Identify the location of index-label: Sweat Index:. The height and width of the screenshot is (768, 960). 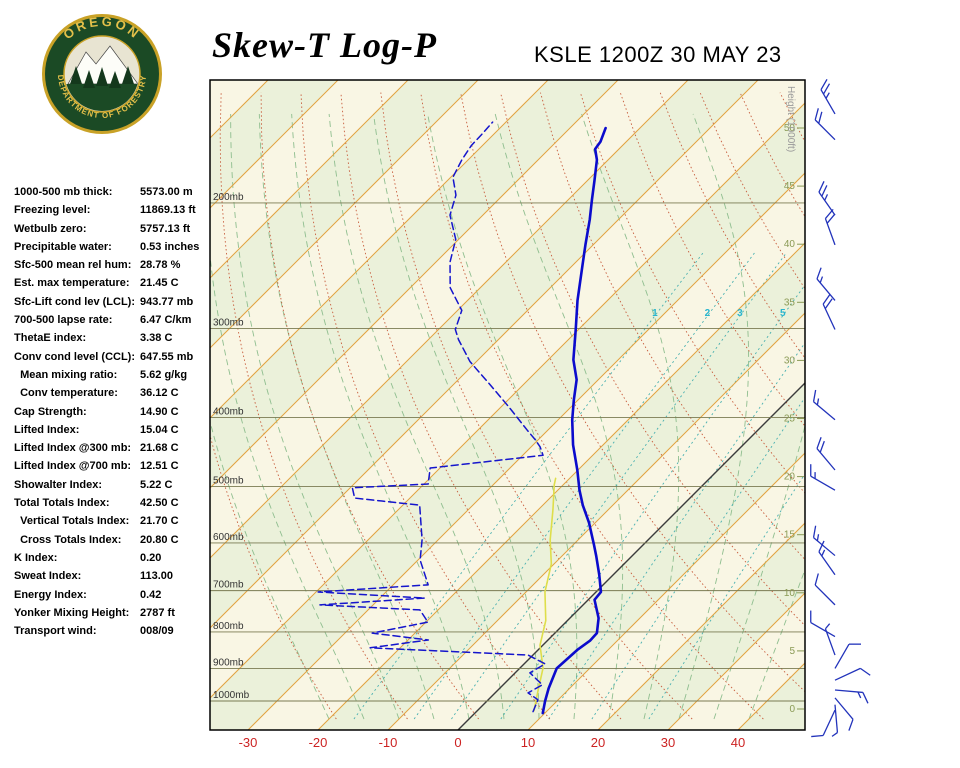
(48, 576).